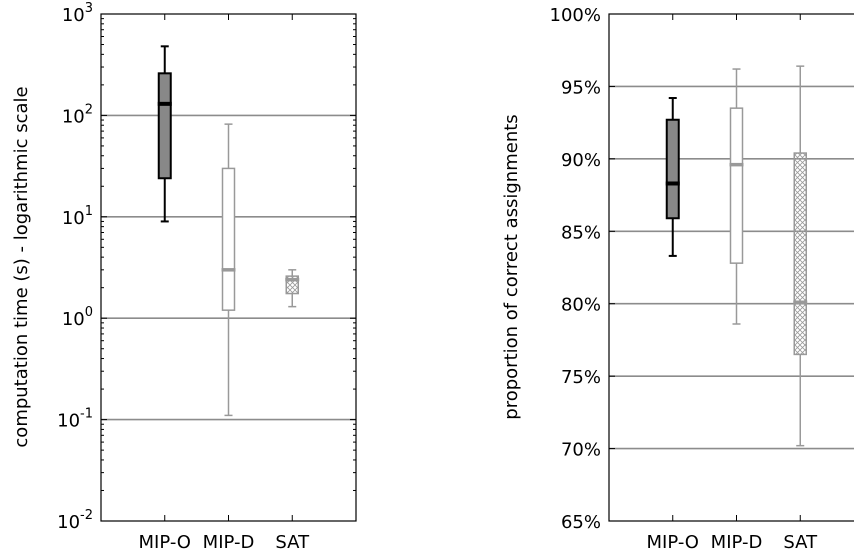 The width and height of the screenshot is (854, 558). I want to click on y-tick-label: 70%, so click(581, 450).